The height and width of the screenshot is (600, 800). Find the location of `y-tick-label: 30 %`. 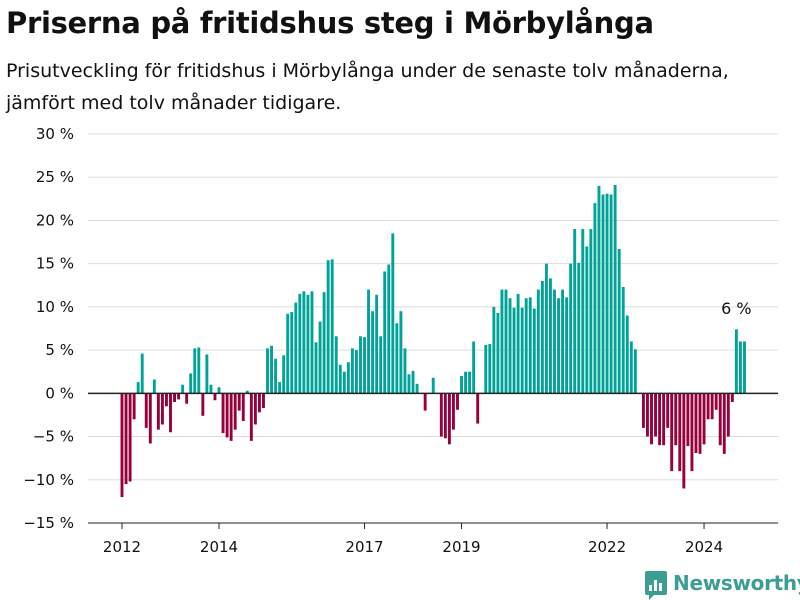

y-tick-label: 30 % is located at coordinates (55, 134).